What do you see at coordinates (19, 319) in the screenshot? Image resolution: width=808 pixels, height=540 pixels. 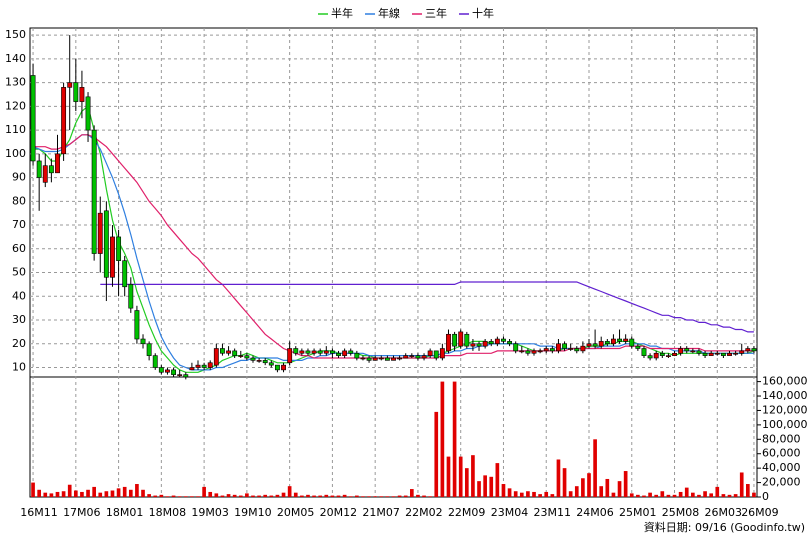 I see `y-tick-label: 30` at bounding box center [19, 319].